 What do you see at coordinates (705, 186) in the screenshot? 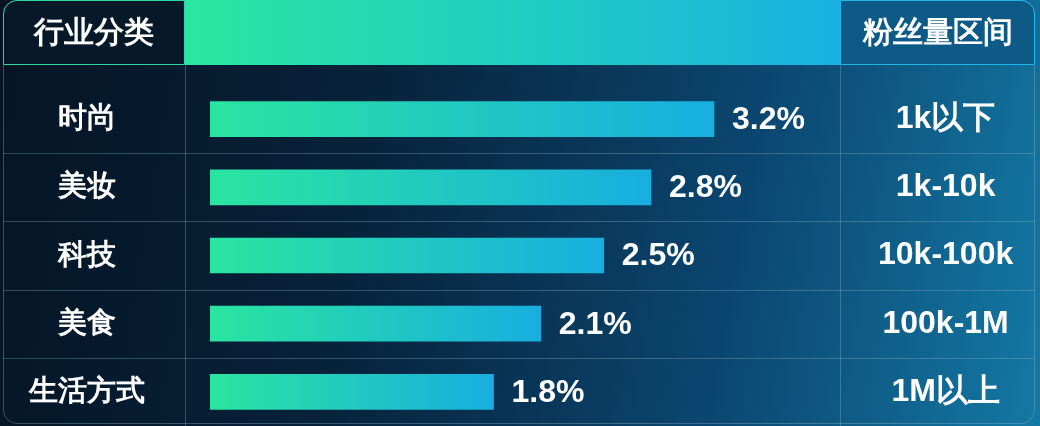
I see `data-label: 2.8%` at bounding box center [705, 186].